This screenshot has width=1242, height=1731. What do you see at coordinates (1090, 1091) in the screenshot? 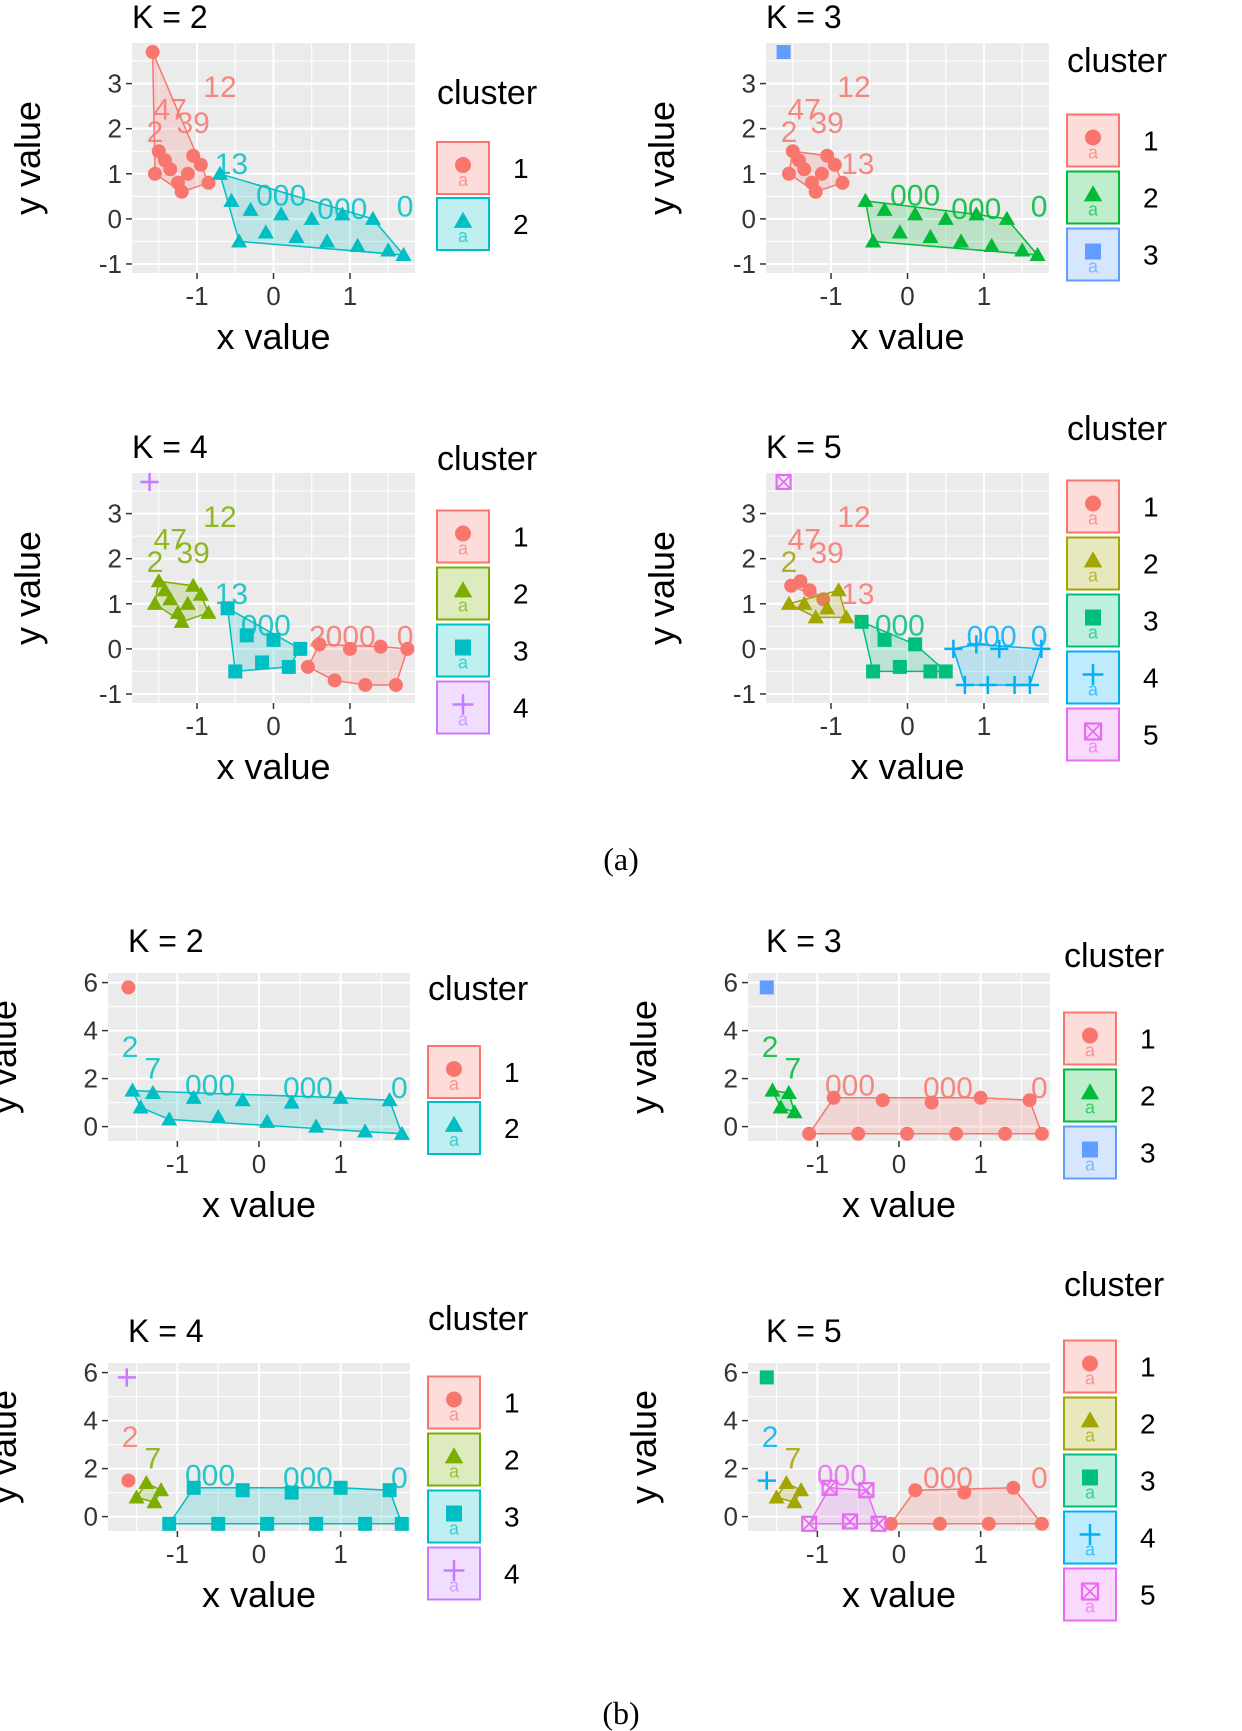
I see `chart-b-k3-legend-symbol-2-mark` at bounding box center [1090, 1091].